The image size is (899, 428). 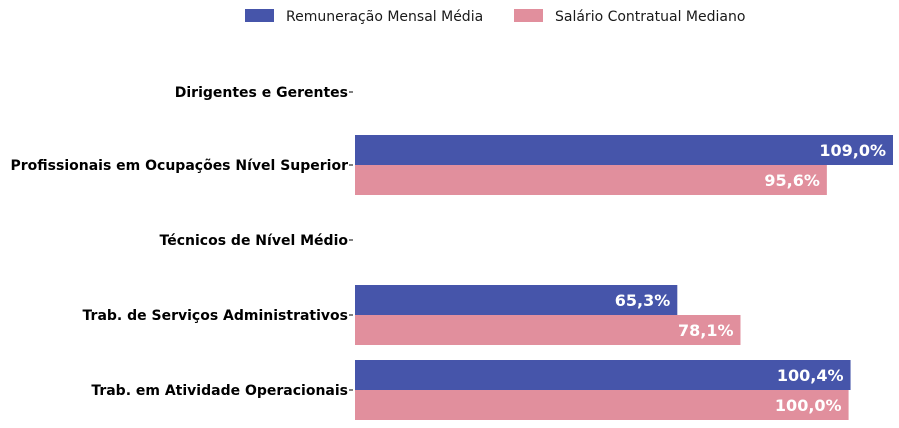 I want to click on category-label-3: Técnicos de Nível Médio, so click(x=254, y=241).